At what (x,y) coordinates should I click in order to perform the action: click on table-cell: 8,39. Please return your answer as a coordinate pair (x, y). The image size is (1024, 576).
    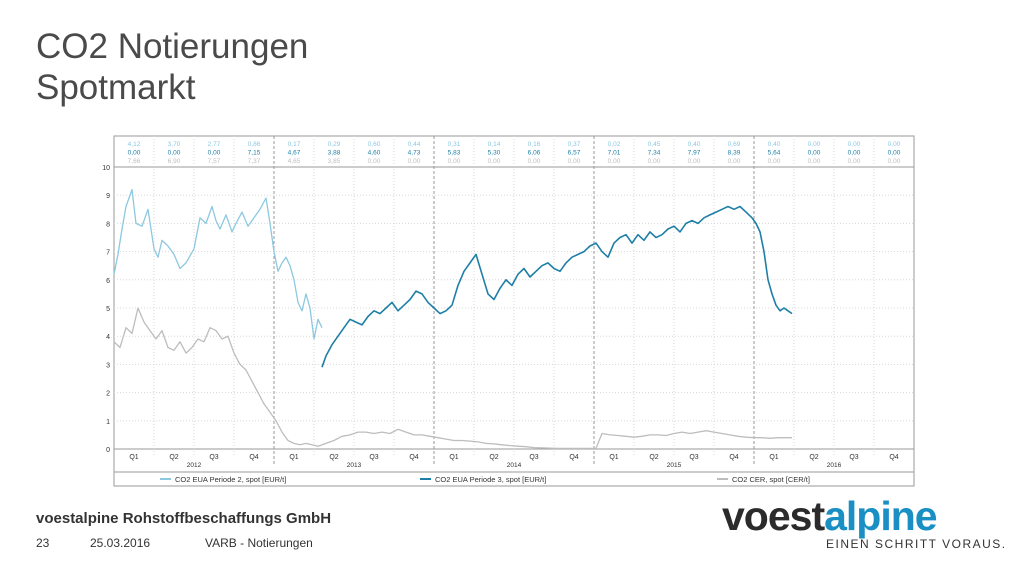
    Looking at the image, I should click on (734, 153).